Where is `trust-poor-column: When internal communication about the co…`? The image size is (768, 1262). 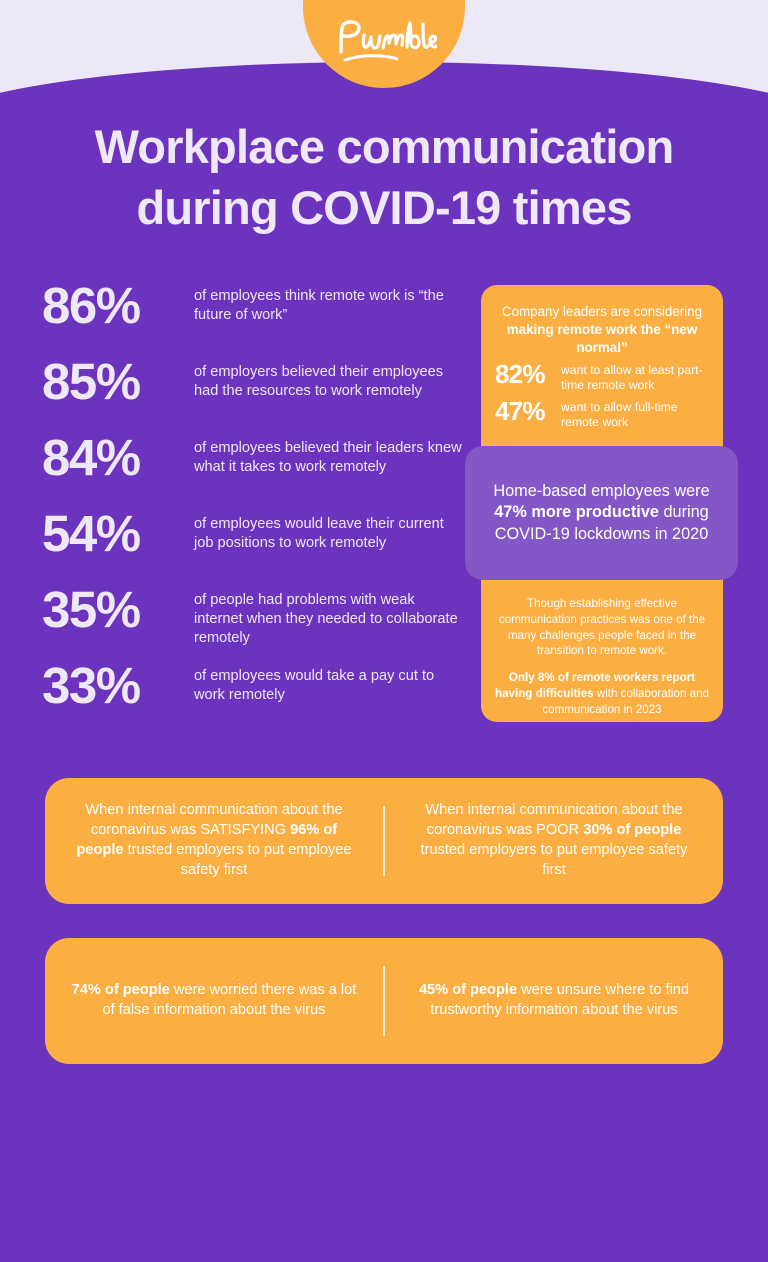 trust-poor-column: When internal communication about the co… is located at coordinates (554, 840).